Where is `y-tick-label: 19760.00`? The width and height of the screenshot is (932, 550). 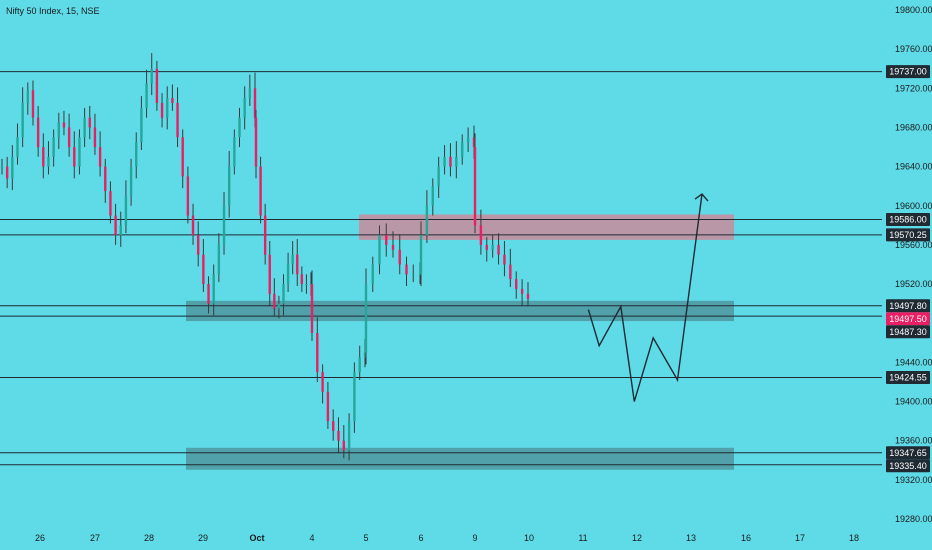
y-tick-label: 19760.00 is located at coordinates (913, 49).